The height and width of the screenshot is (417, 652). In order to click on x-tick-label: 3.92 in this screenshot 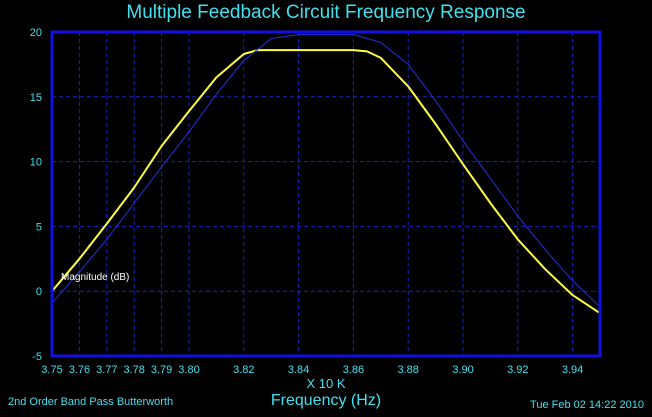, I will do `click(517, 370)`.